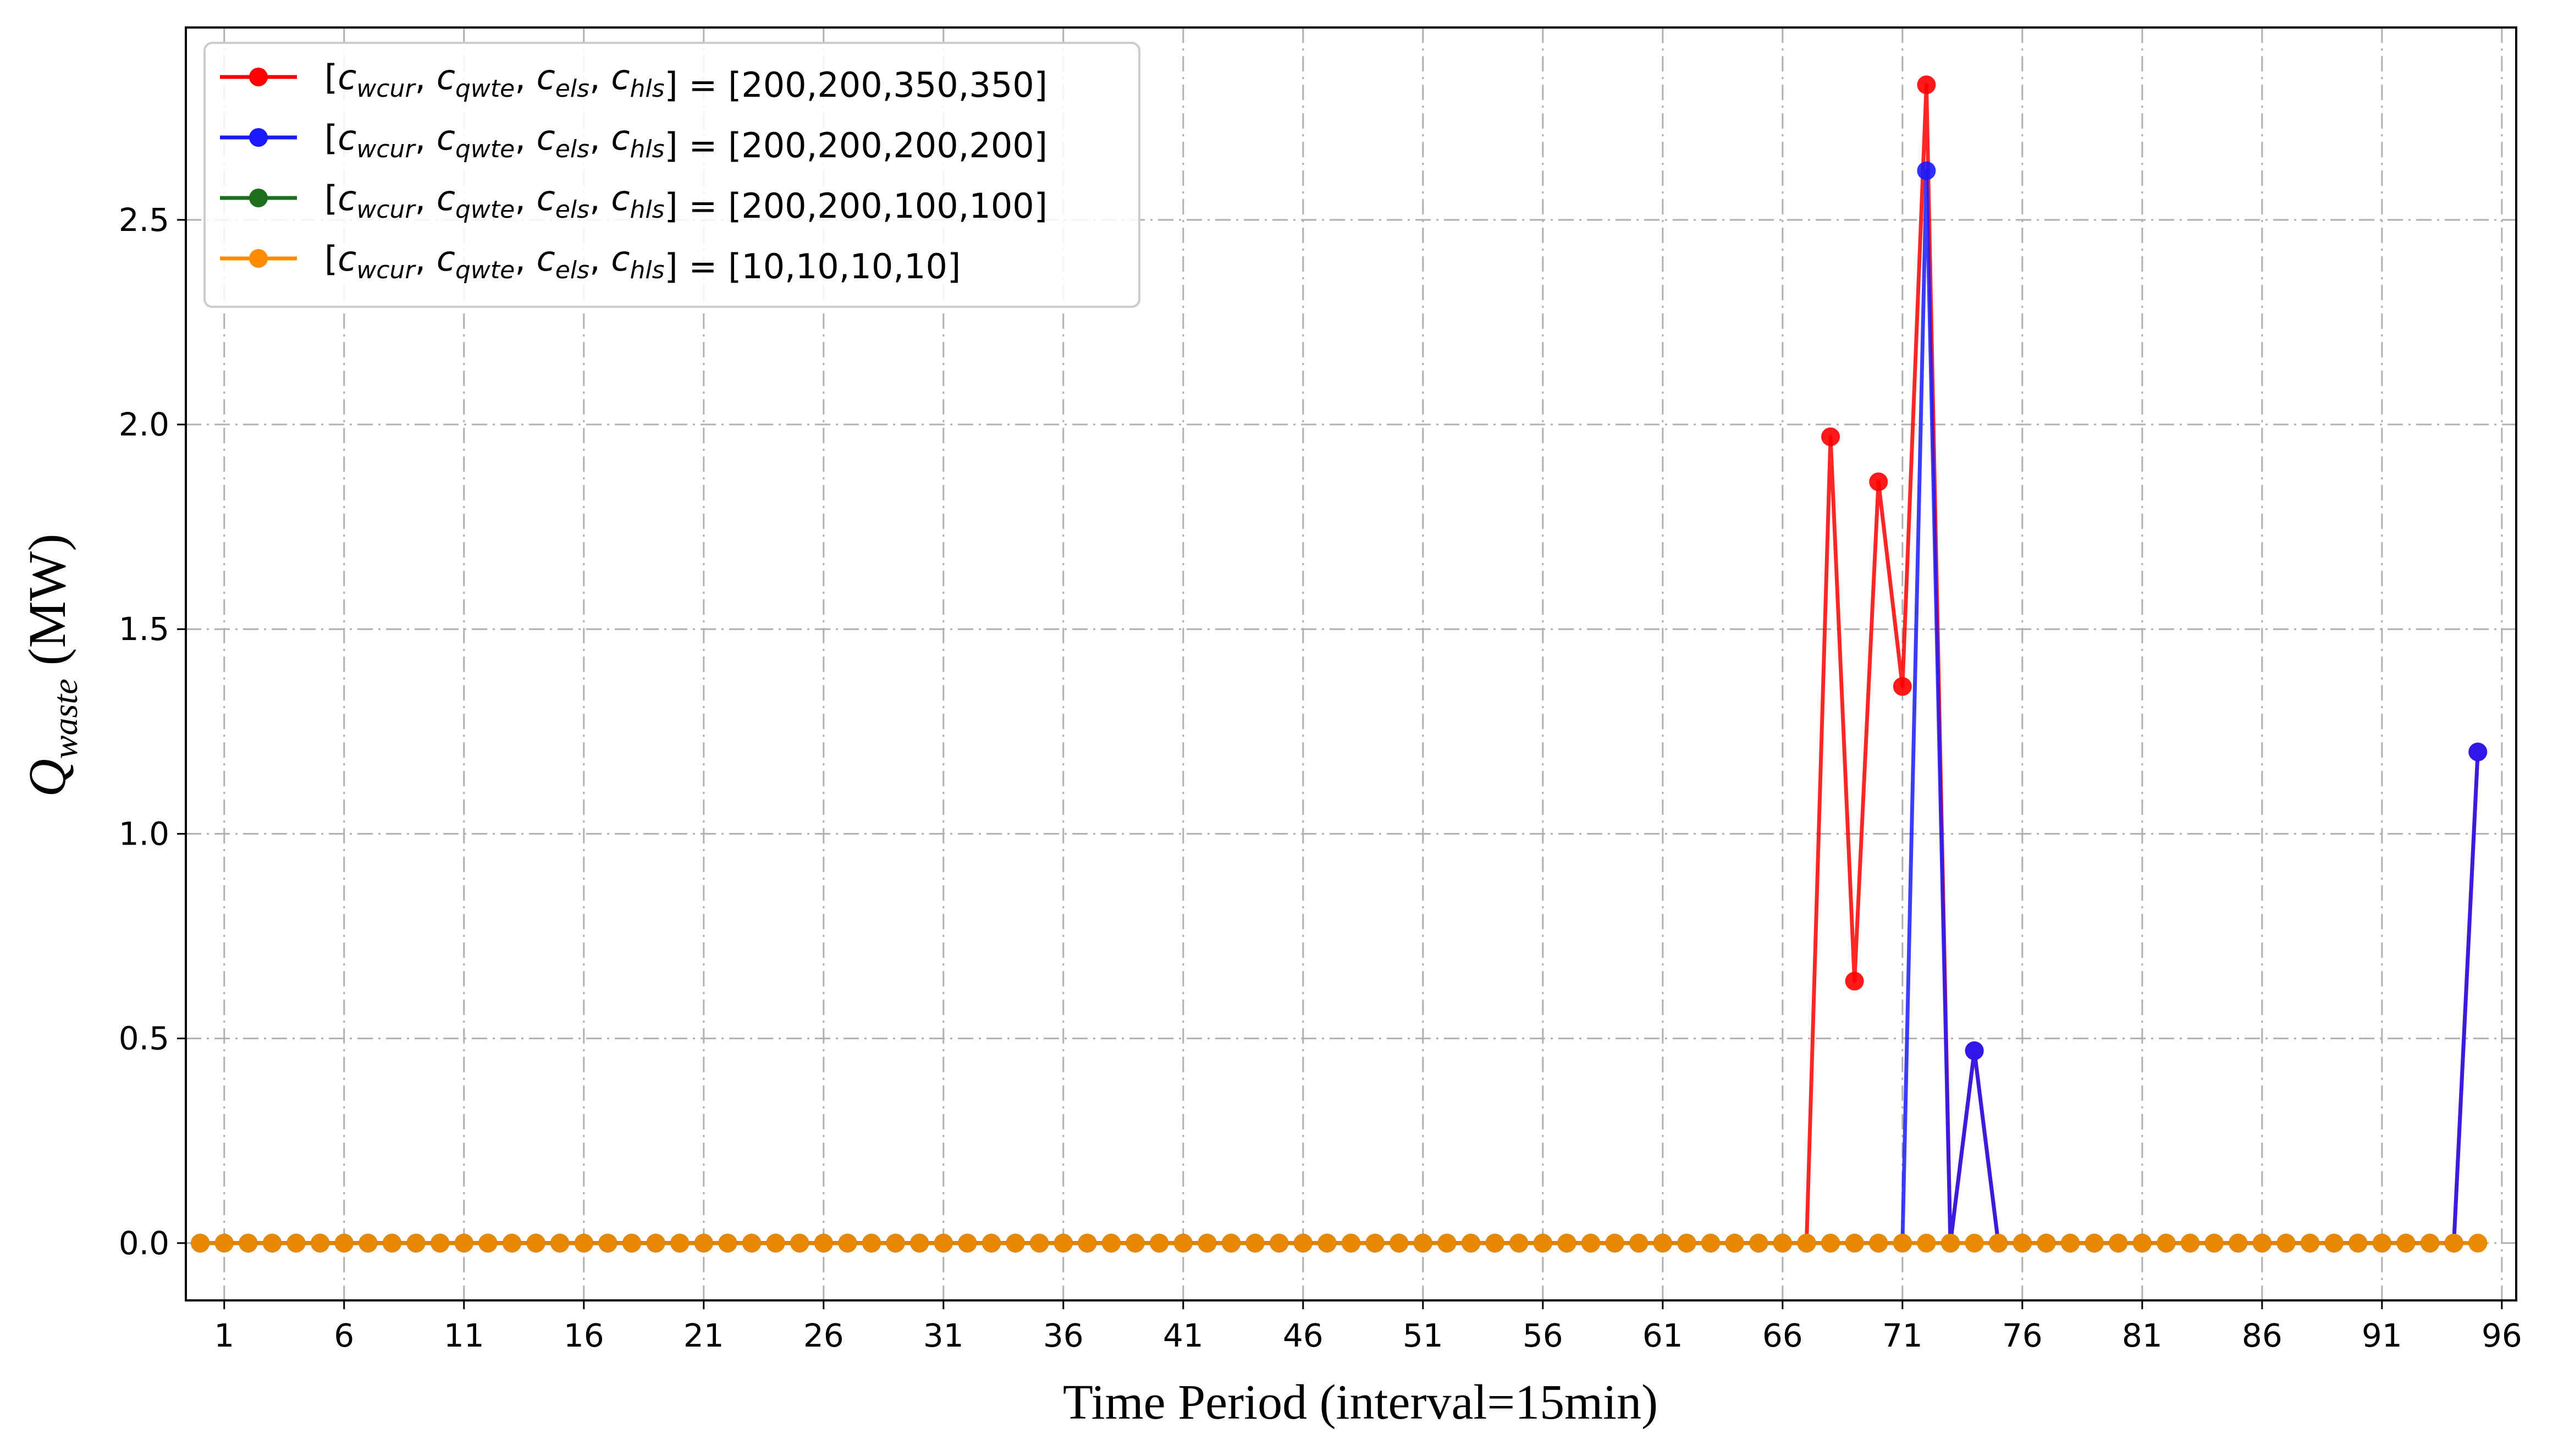 The width and height of the screenshot is (2558, 1456). I want to click on x-tick-label: 31, so click(943, 1335).